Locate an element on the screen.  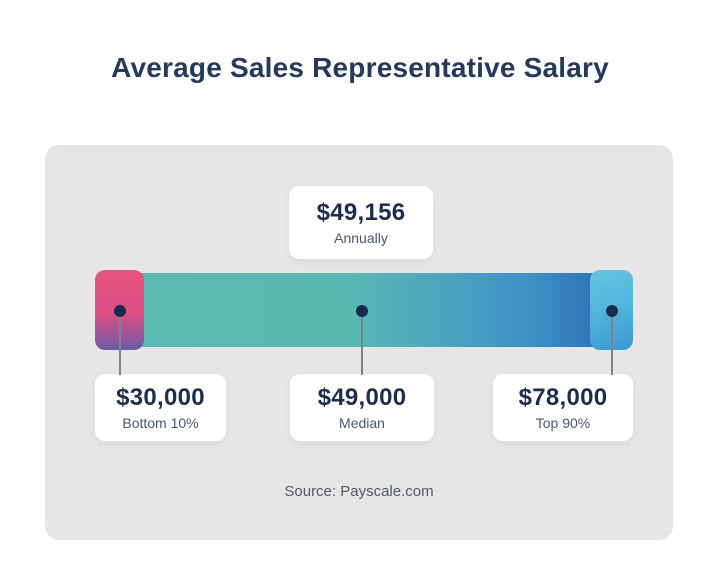
top-90-dot-icon is located at coordinates (612, 311).